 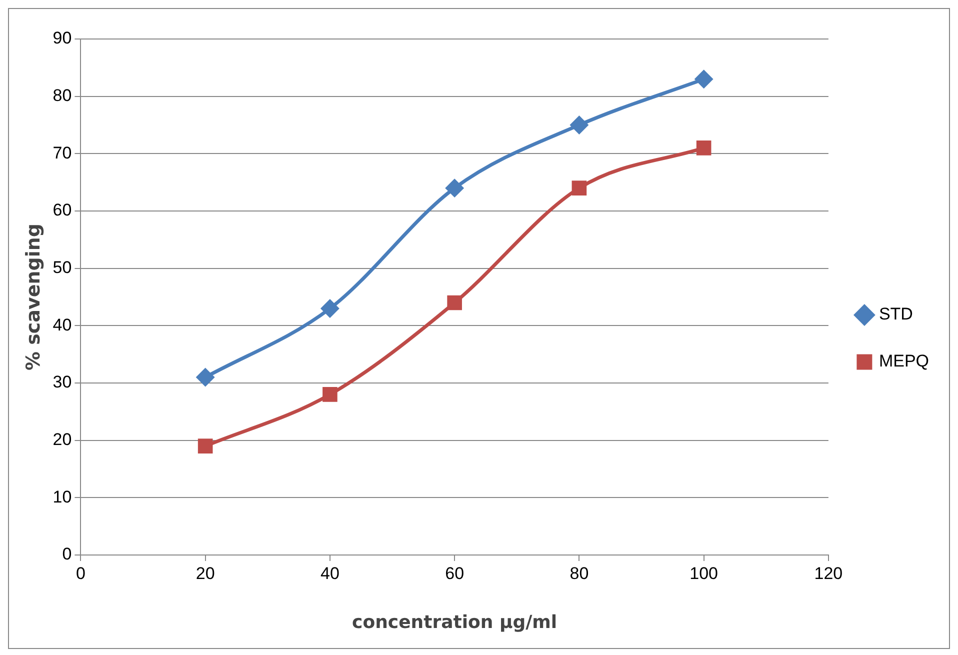 I want to click on x-tick-label: 60, so click(x=454, y=573).